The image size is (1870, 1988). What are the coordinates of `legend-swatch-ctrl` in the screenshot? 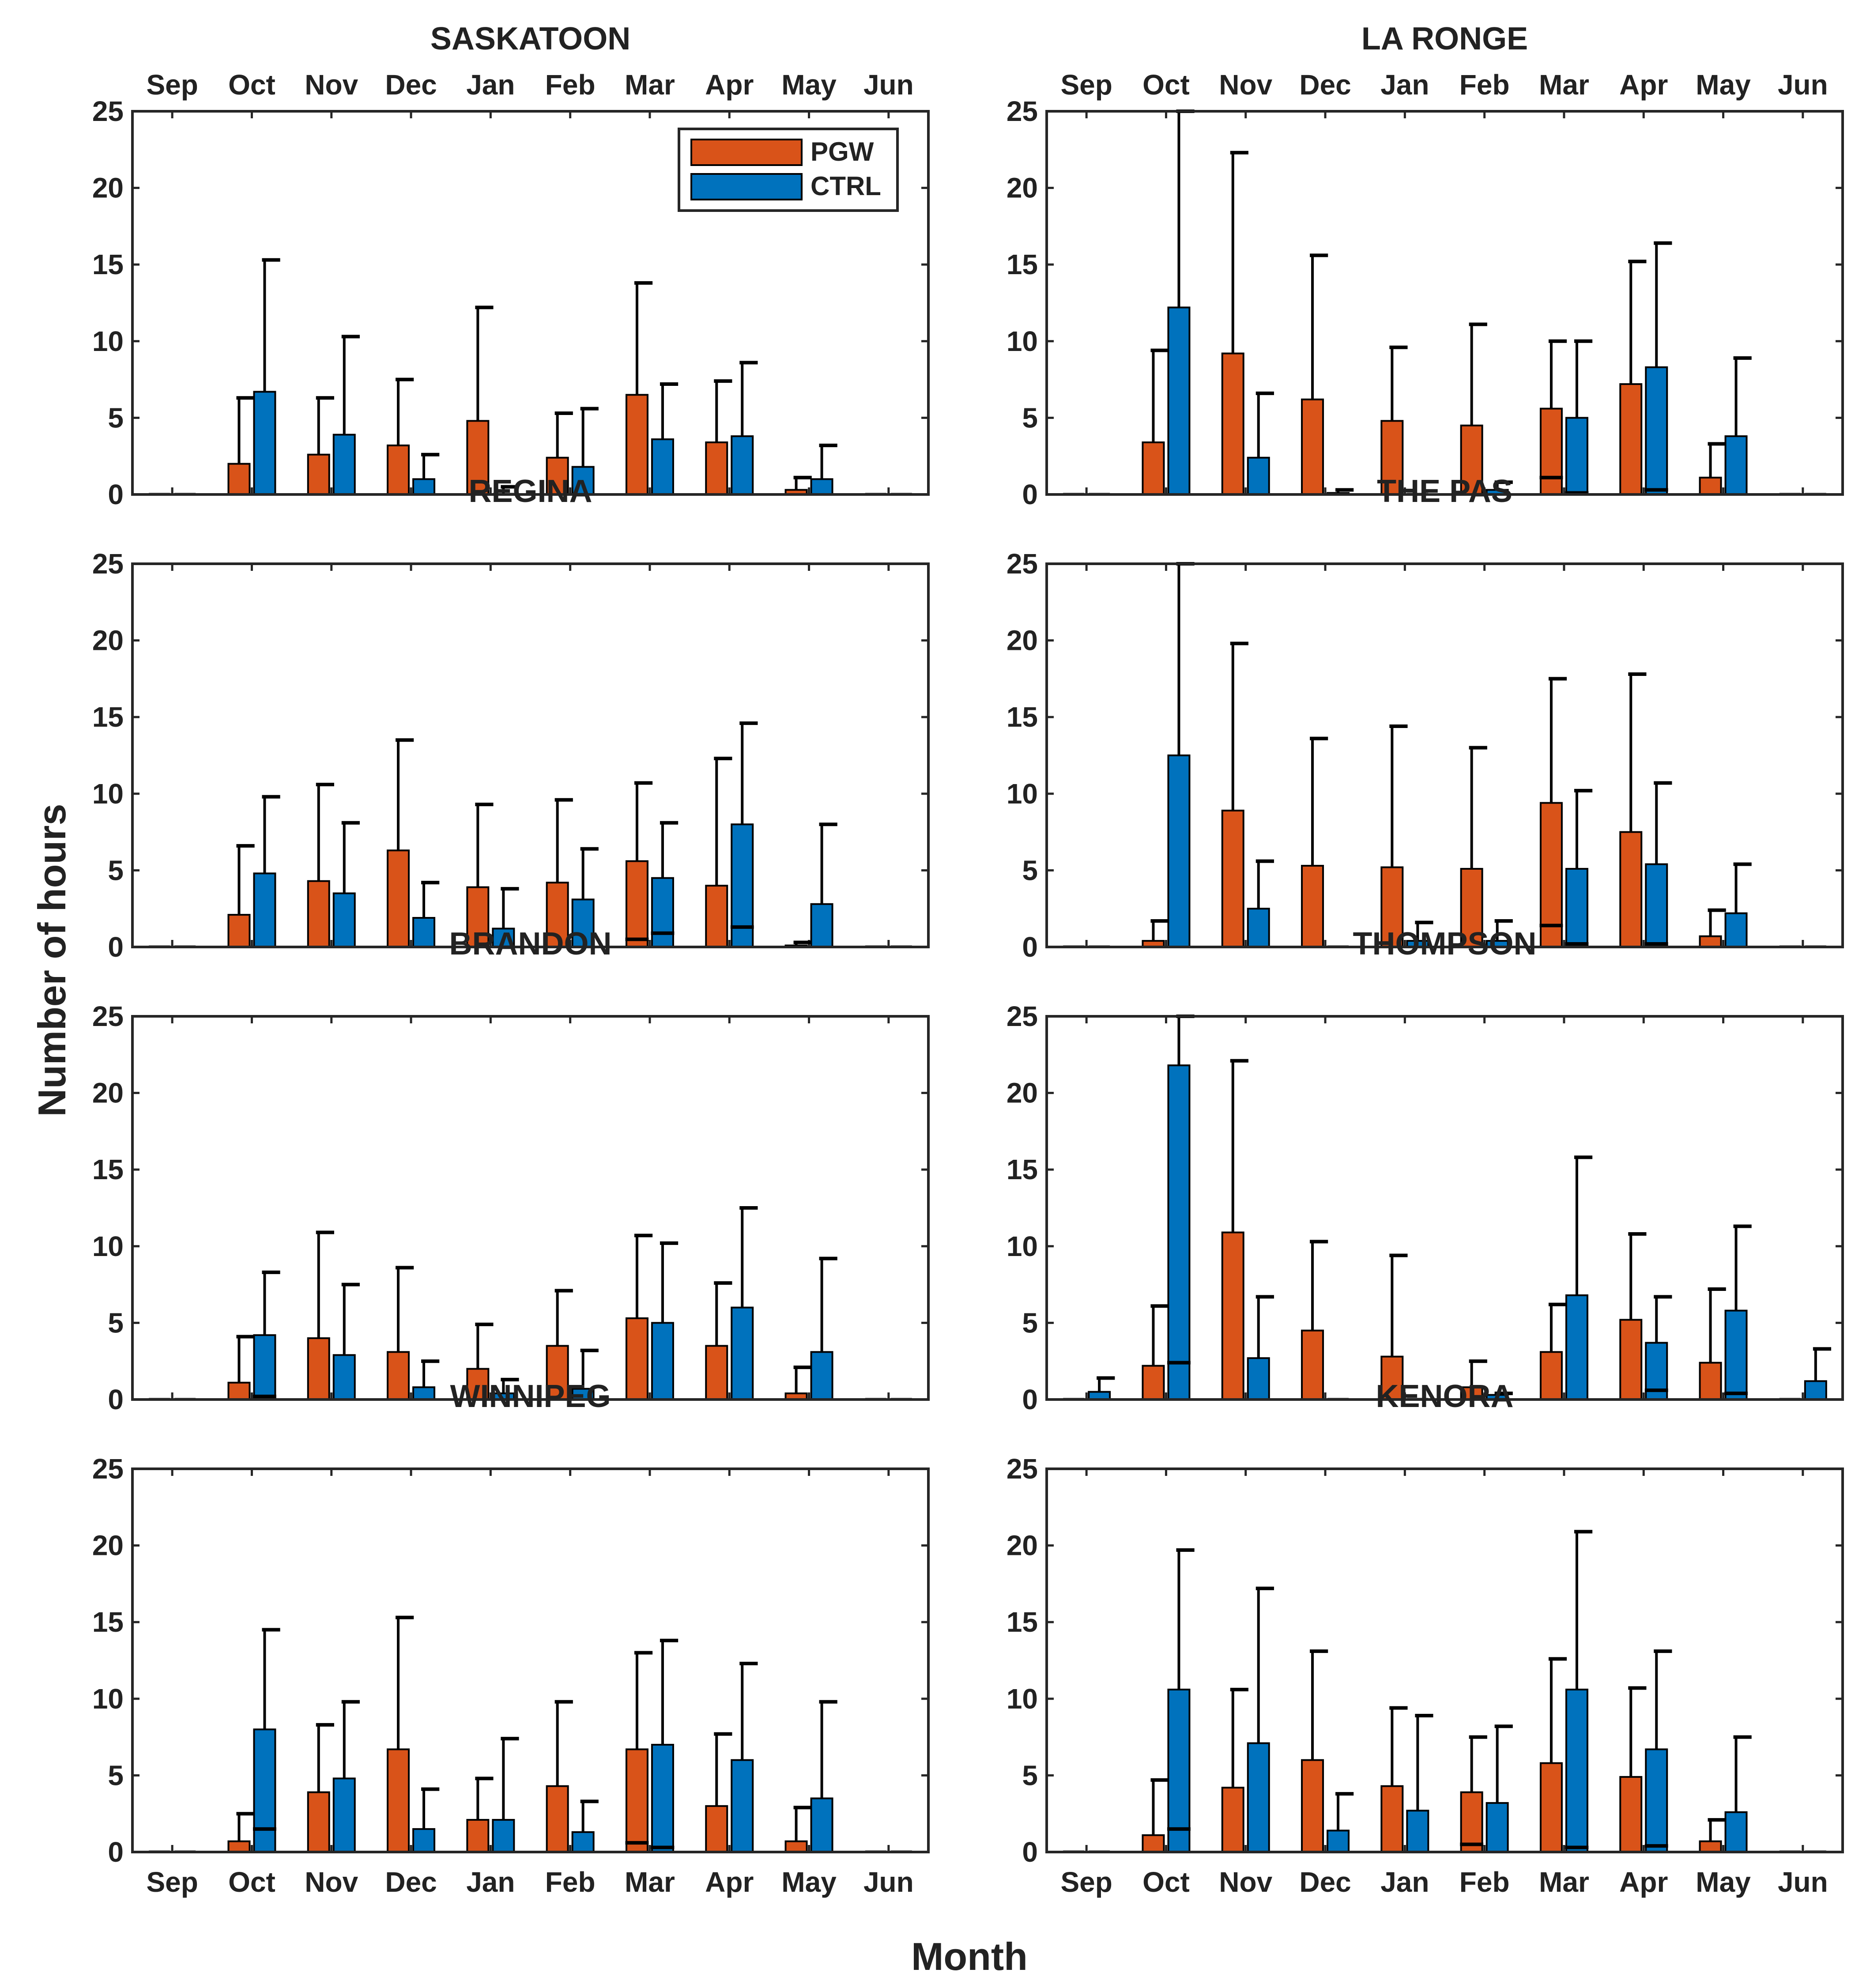 It's located at (746, 186).